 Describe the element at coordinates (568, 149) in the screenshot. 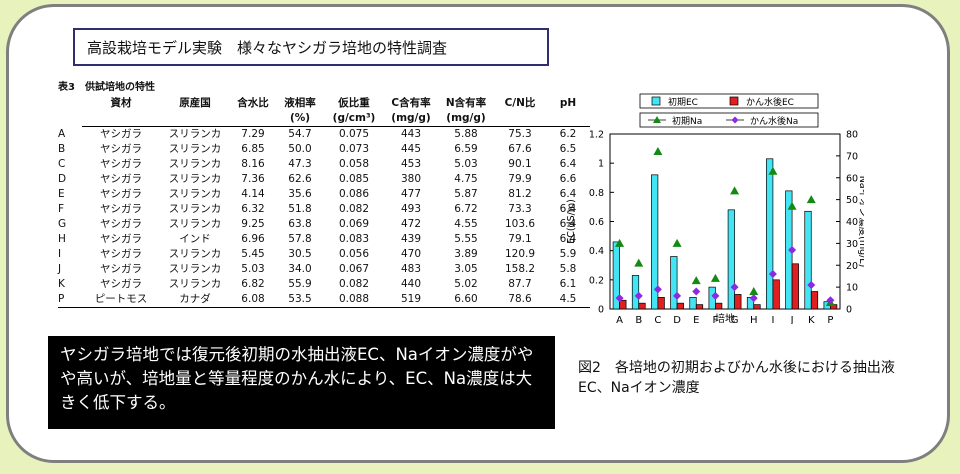

I see `table-cell-ph: 6.5` at that location.